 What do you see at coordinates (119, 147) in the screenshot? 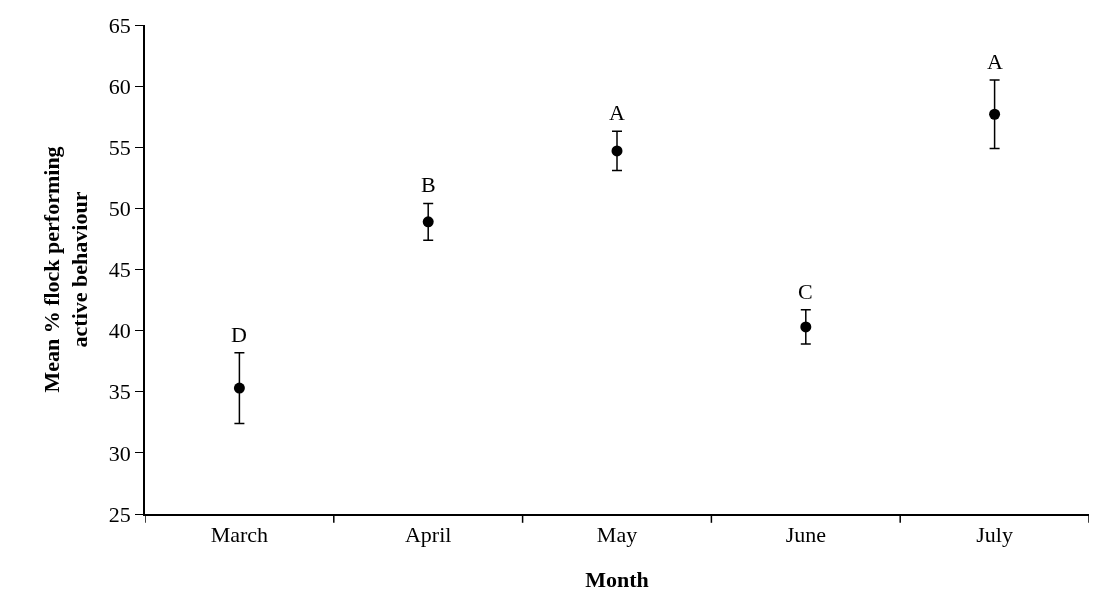
I see `y-tick-label: 55` at bounding box center [119, 147].